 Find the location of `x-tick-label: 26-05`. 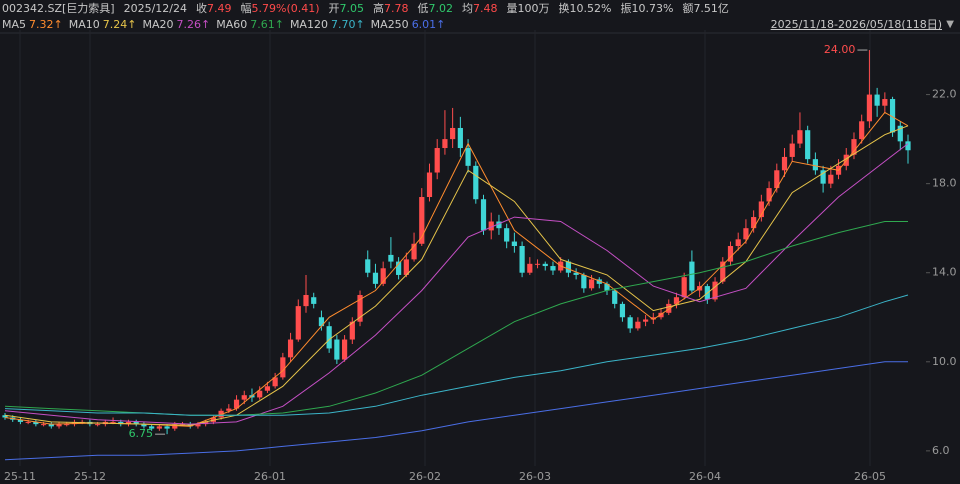

x-tick-label: 26-05 is located at coordinates (870, 476).